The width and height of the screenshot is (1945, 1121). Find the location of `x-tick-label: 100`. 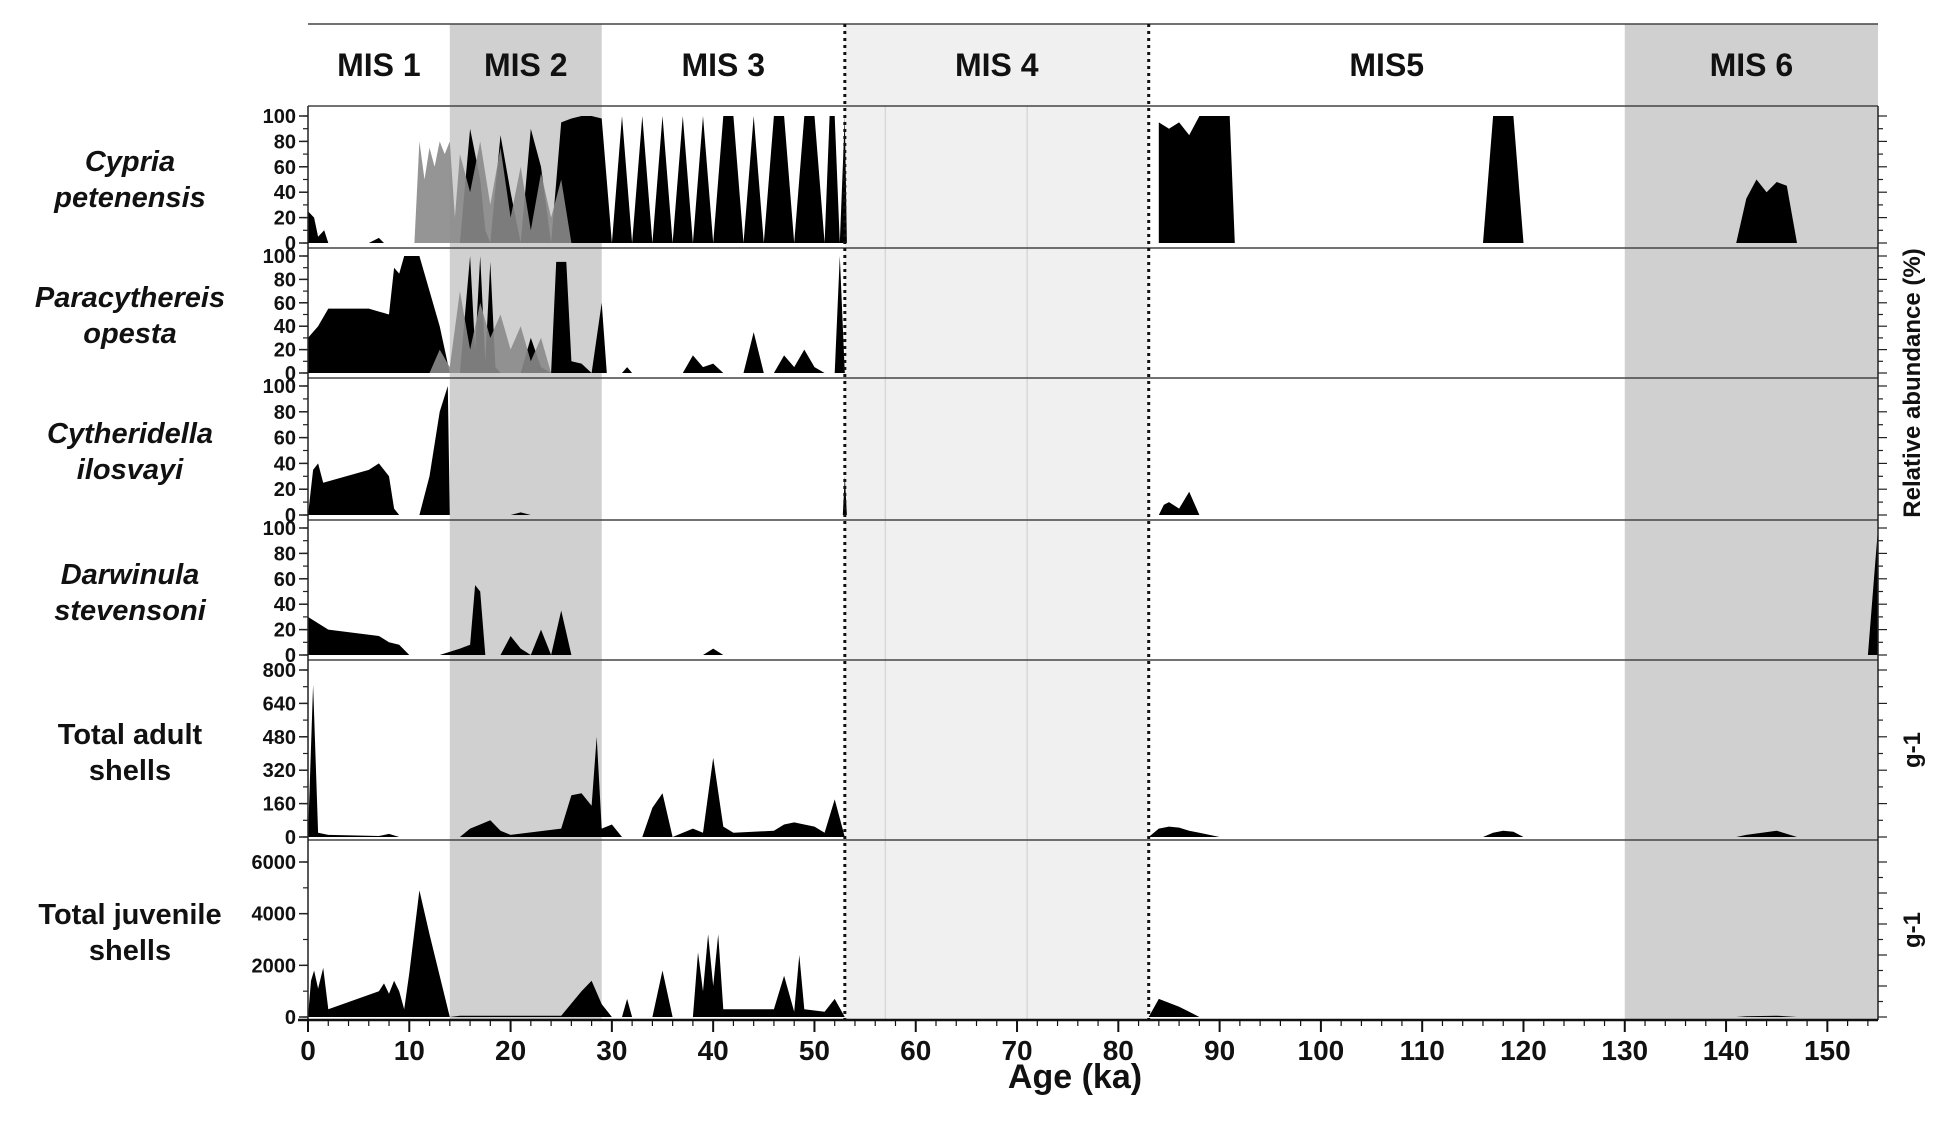

x-tick-label: 100 is located at coordinates (1321, 1050).